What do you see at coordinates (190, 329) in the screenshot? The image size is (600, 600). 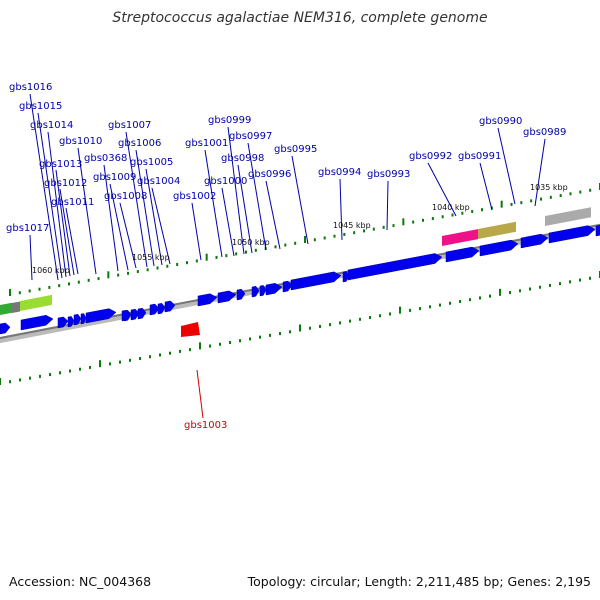 I see `gene-arrow-gbs1003` at bounding box center [190, 329].